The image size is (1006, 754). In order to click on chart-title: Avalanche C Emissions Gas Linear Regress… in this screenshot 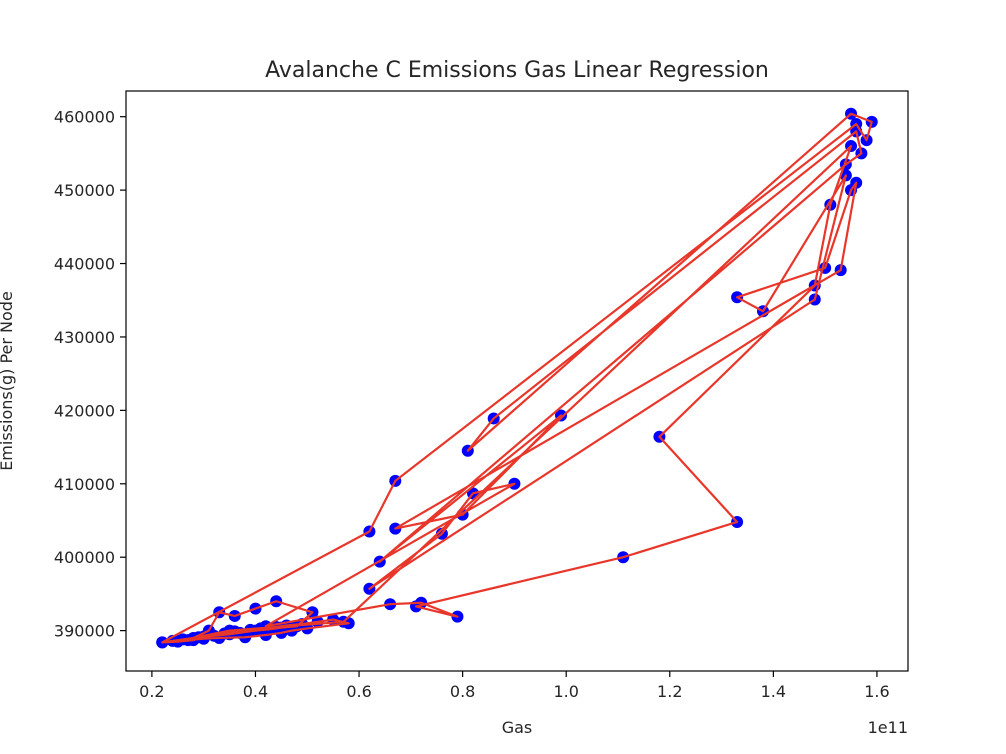, I will do `click(517, 70)`.